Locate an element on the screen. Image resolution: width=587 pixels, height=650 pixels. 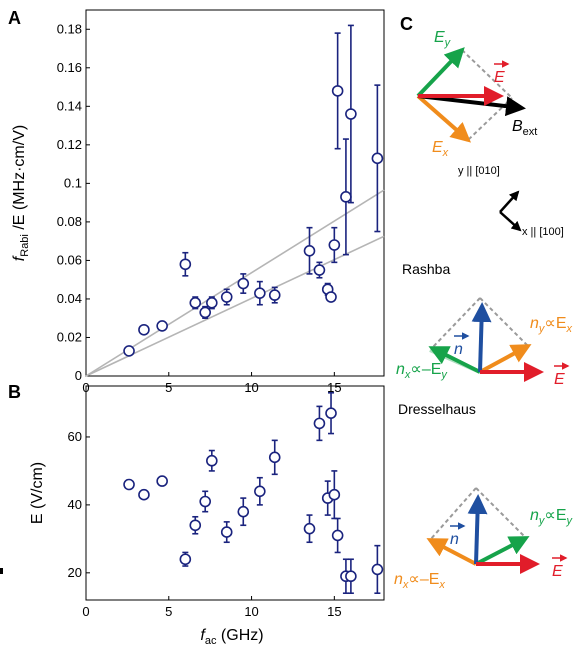
panel-b-xlabel-rest: (GHz) is located at coordinates (239, 635).